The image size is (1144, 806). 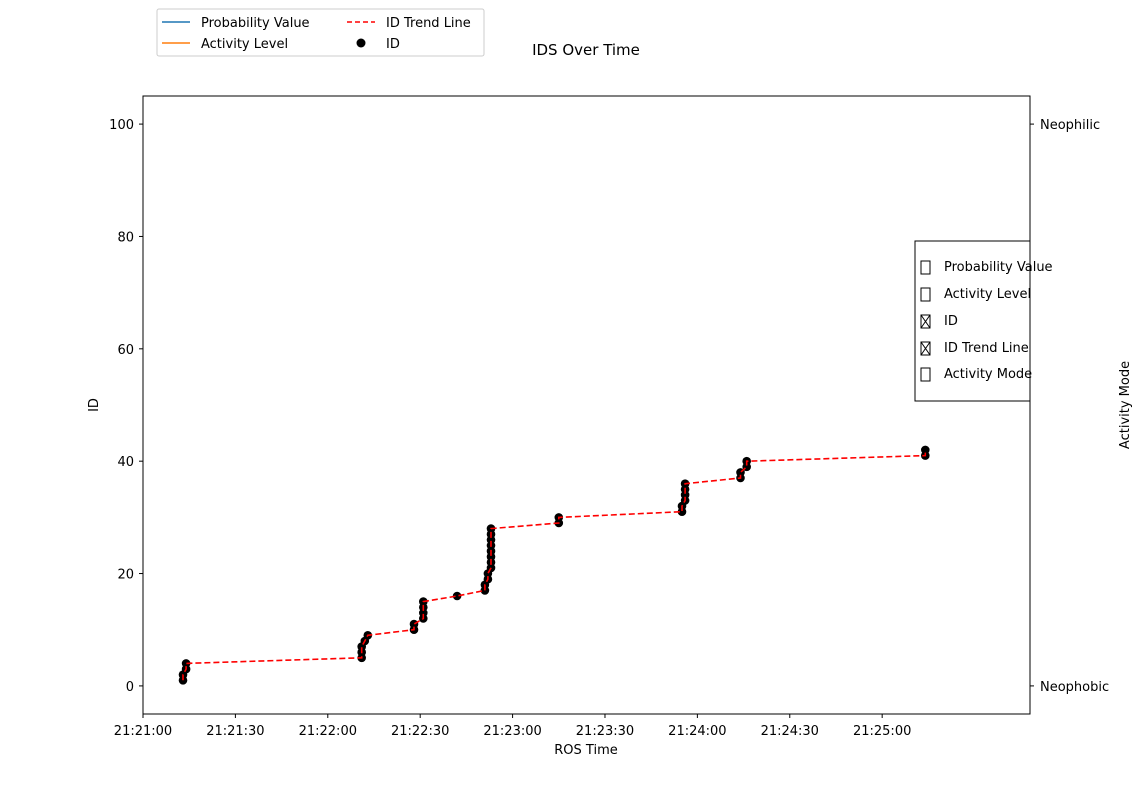 I want to click on legend-label: Probability Value, so click(x=255, y=23).